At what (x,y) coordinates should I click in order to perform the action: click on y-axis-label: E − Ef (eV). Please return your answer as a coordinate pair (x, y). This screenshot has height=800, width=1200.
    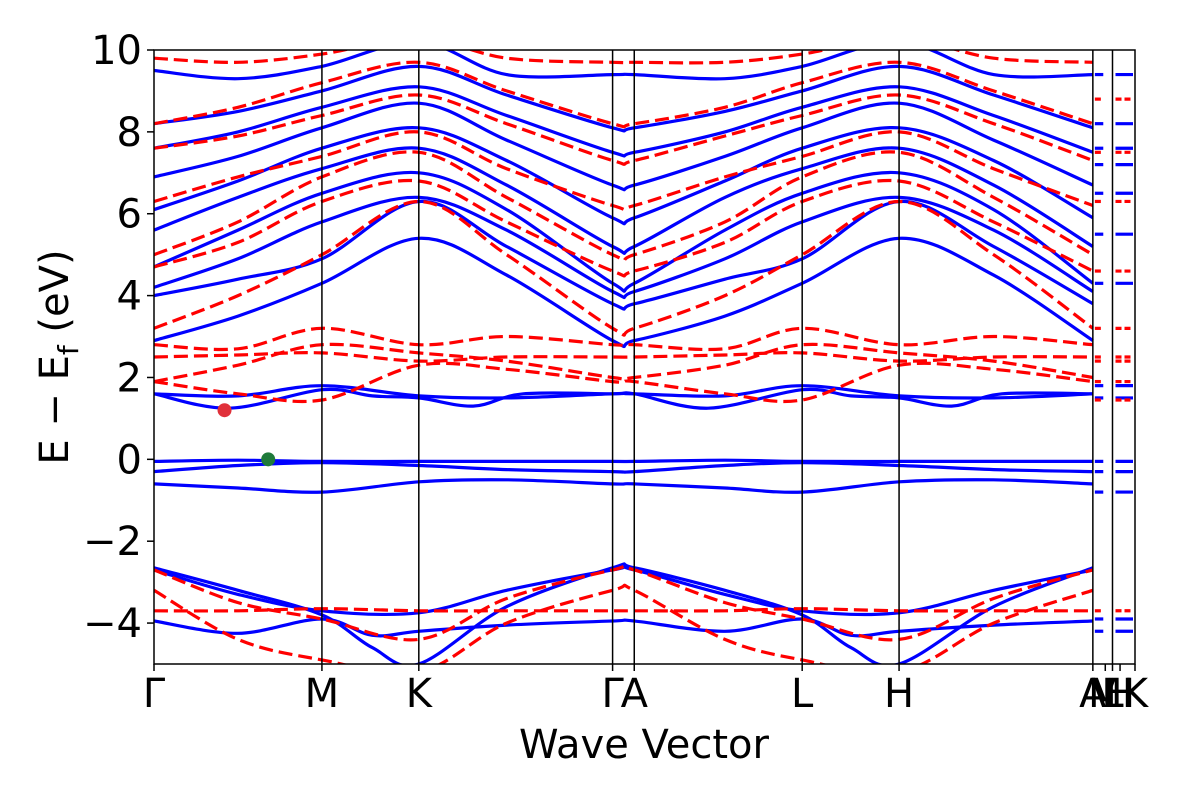
    Looking at the image, I should click on (58, 356).